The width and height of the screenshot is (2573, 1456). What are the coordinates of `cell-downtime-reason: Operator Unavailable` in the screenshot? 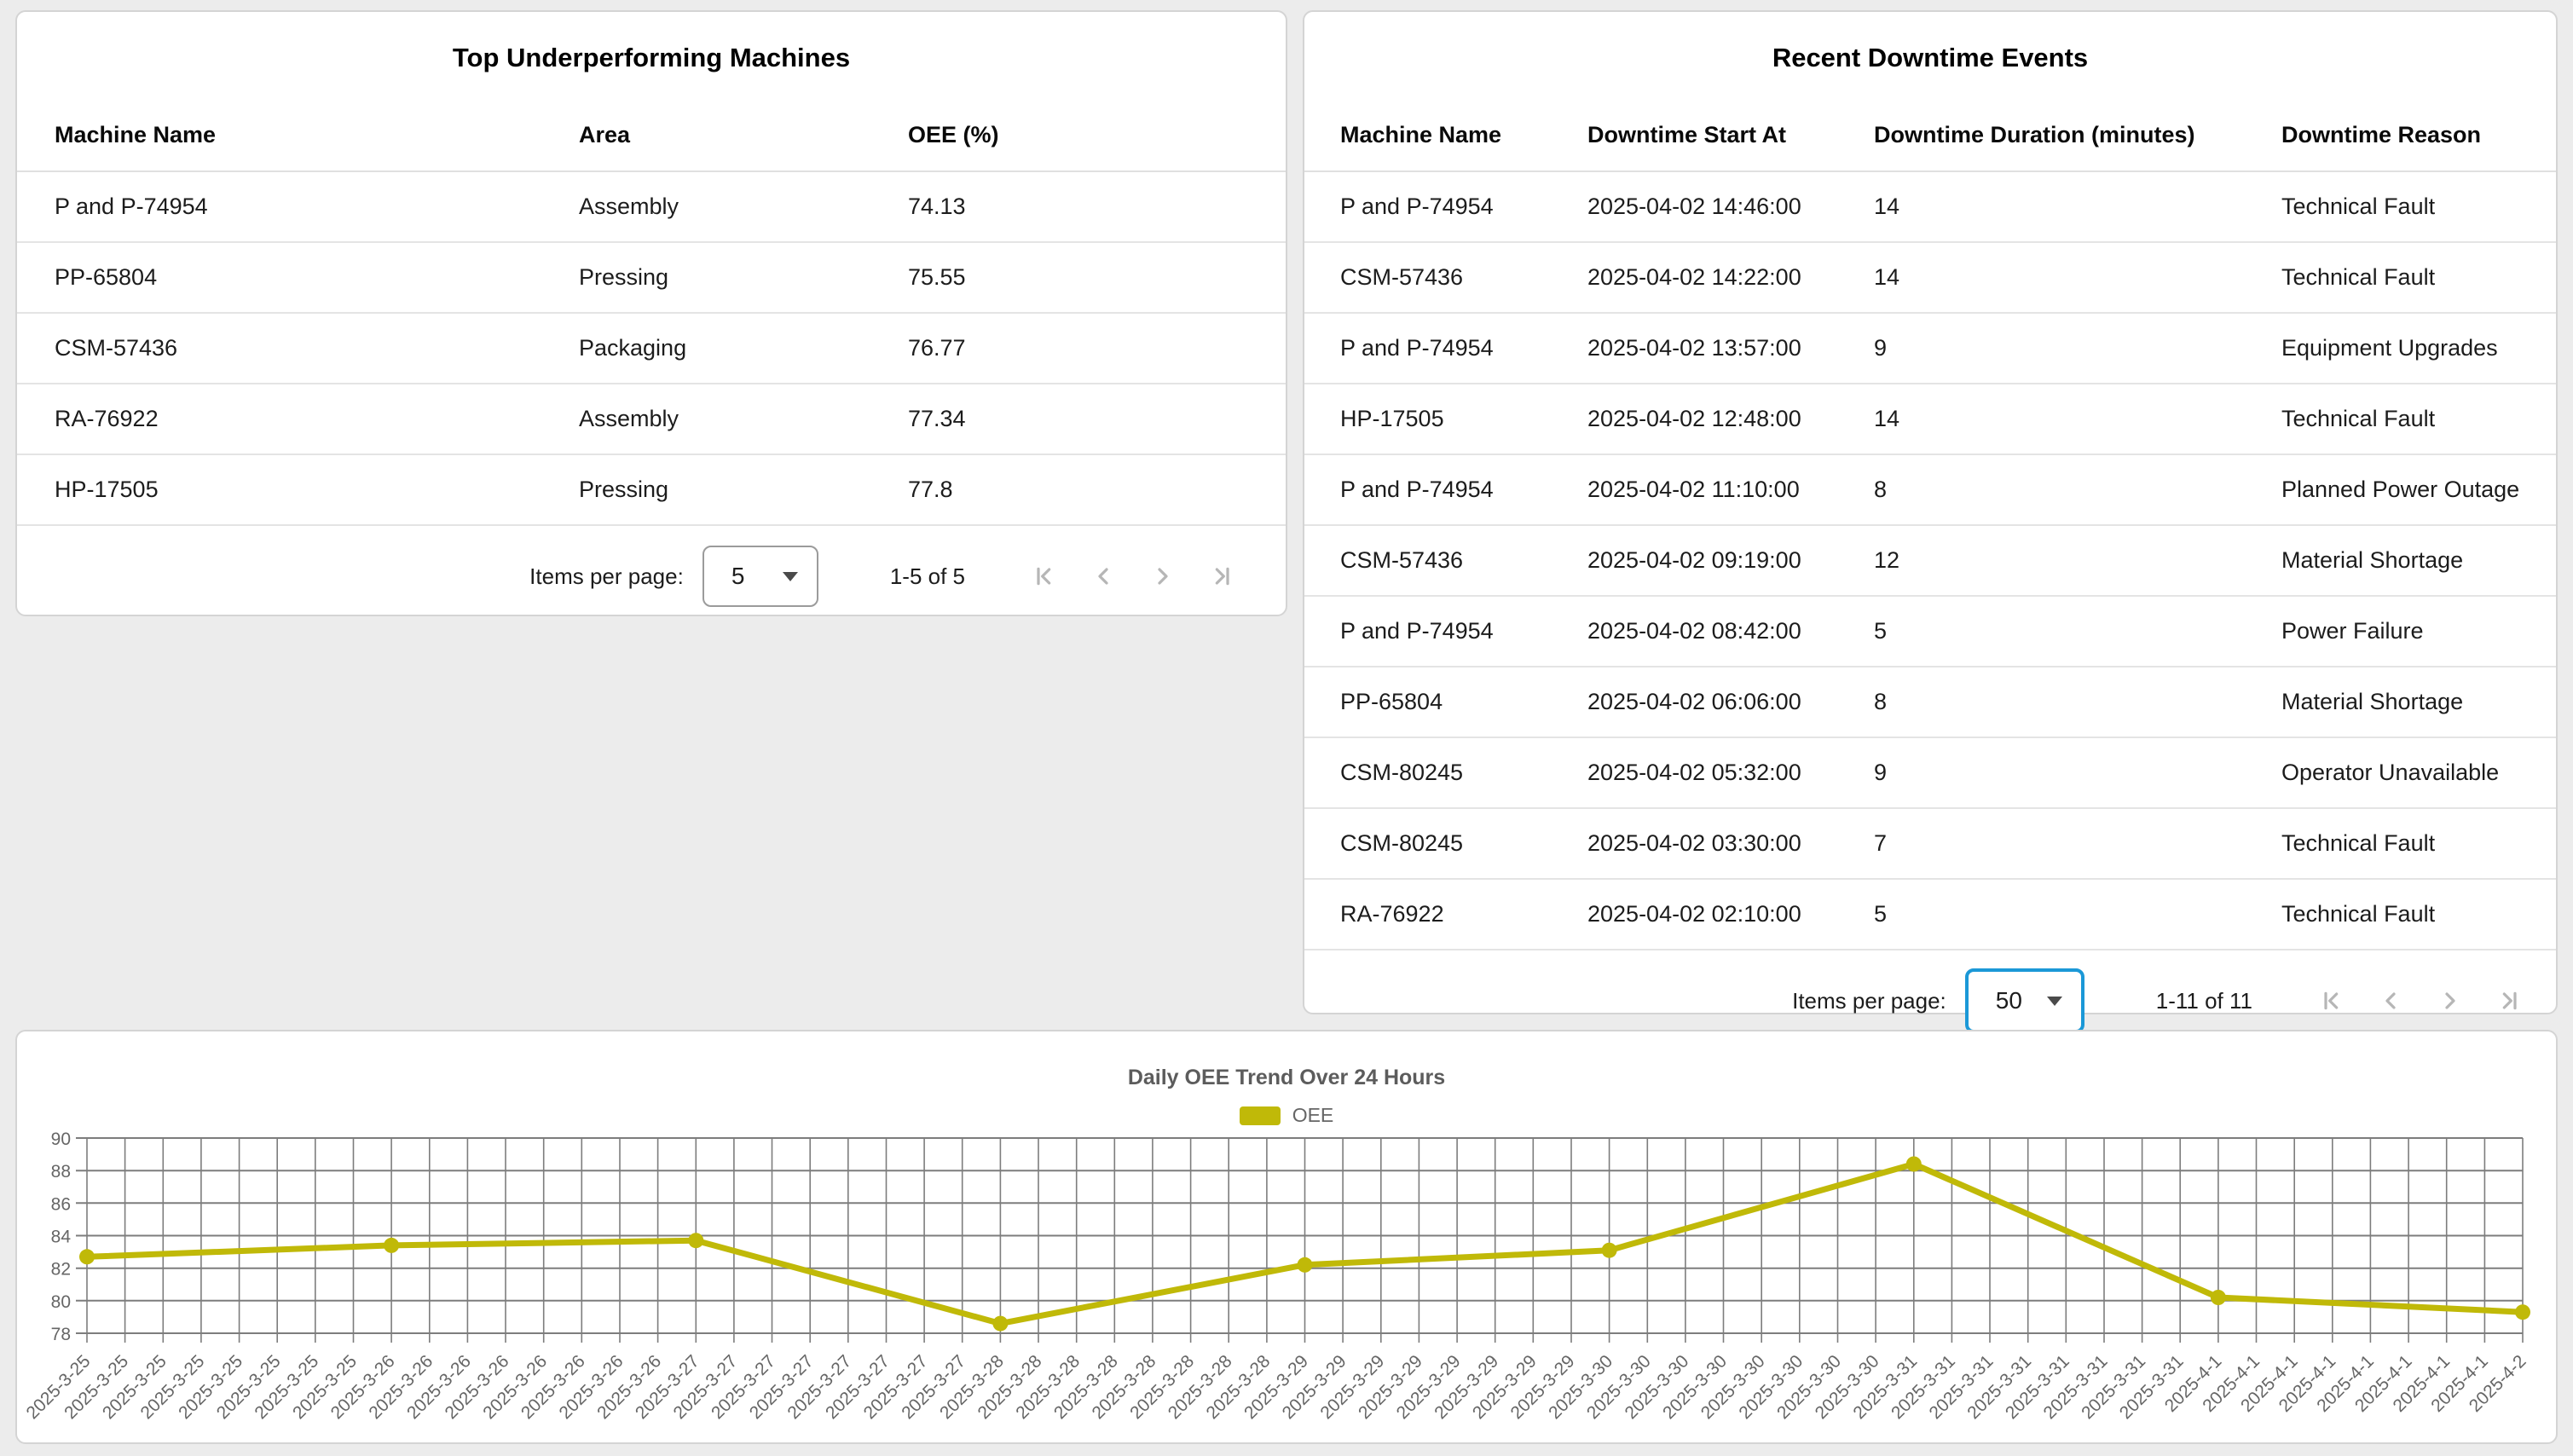 It's located at (2418, 773).